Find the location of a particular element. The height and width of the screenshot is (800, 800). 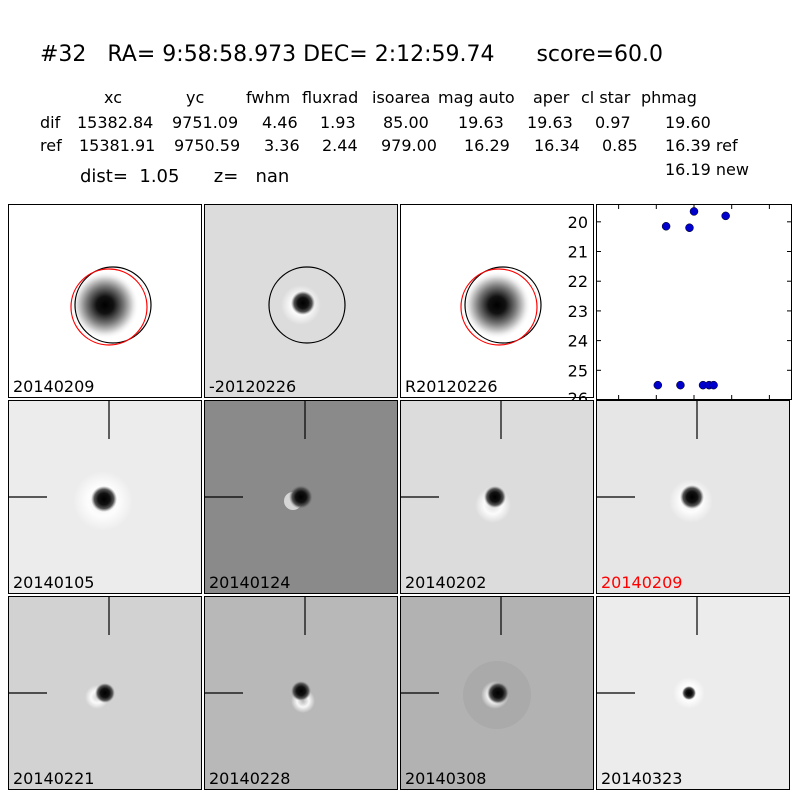

col-header-fwhm: fwhm is located at coordinates (268, 97).